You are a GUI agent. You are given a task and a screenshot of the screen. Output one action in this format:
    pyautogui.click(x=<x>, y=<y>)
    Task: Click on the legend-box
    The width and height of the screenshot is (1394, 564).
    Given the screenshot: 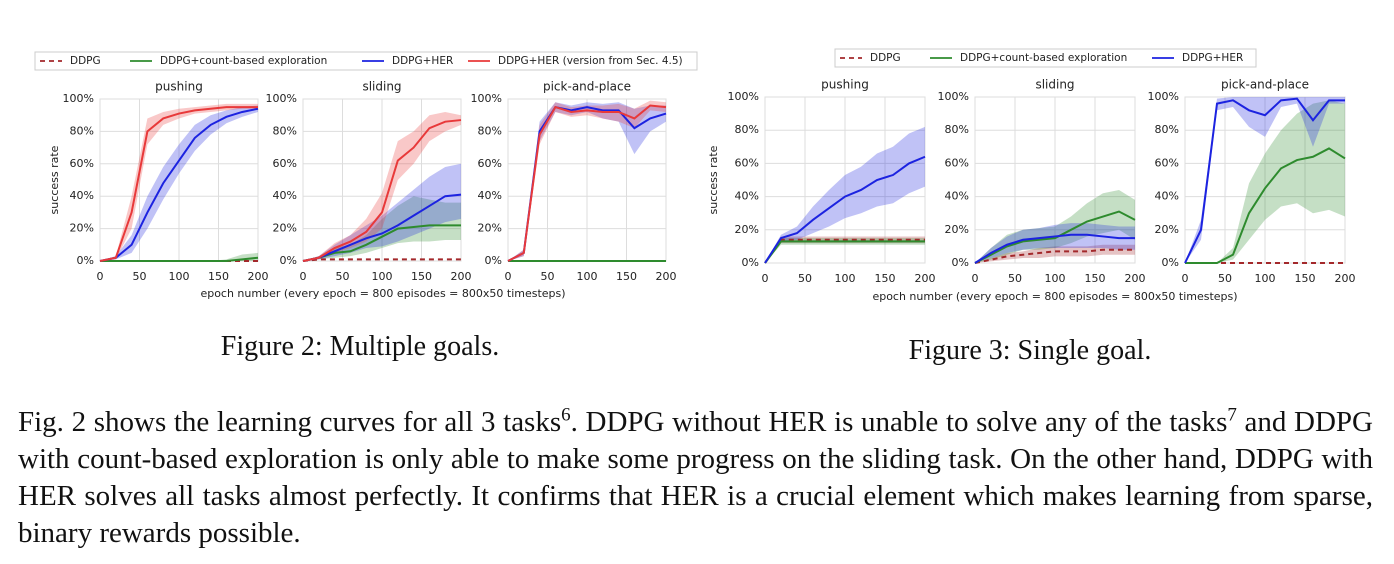 What is the action you would take?
    pyautogui.click(x=1045, y=58)
    